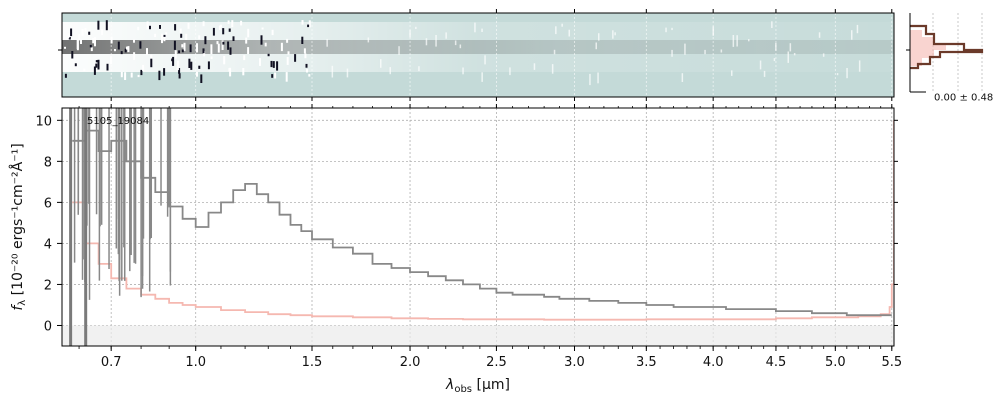 This screenshot has height=400, width=1000. What do you see at coordinates (891, 362) in the screenshot?
I see `x-tick-label: 5.5` at bounding box center [891, 362].